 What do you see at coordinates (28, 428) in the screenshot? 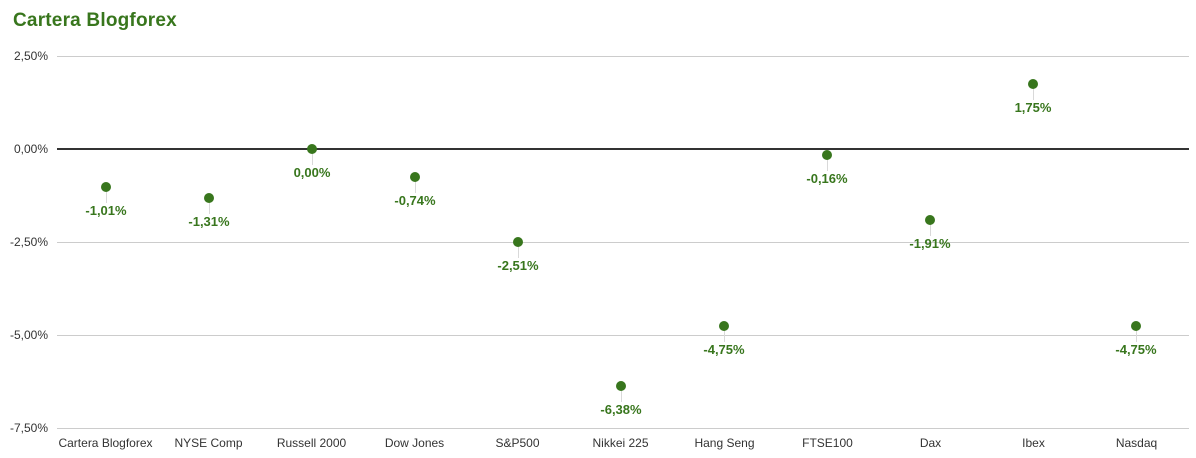
I see `y-axis-tick-label: -7,50%` at bounding box center [28, 428].